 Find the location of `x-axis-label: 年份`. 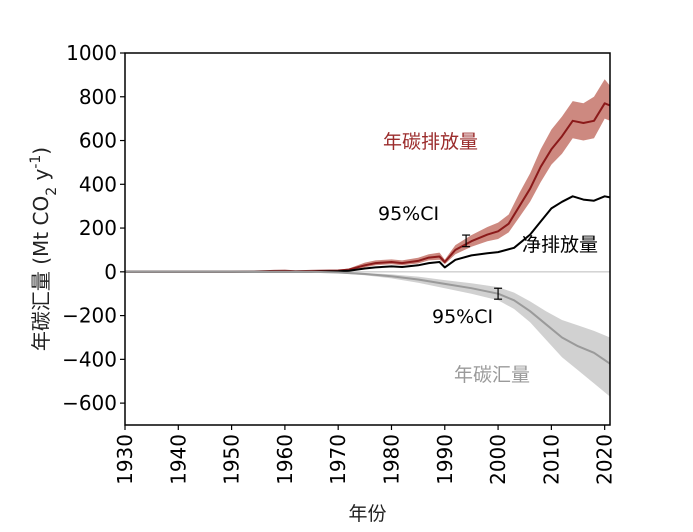

x-axis-label: 年份 is located at coordinates (367, 514).